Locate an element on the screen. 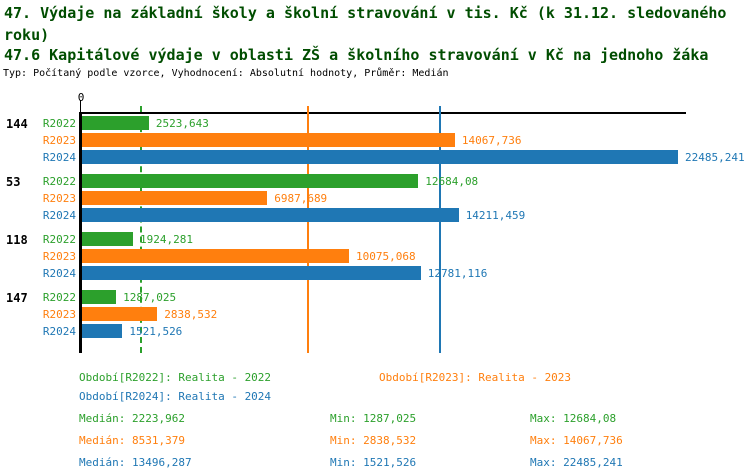 This screenshot has width=750, height=474. x-axis-zero-tick is located at coordinates (80, 106).